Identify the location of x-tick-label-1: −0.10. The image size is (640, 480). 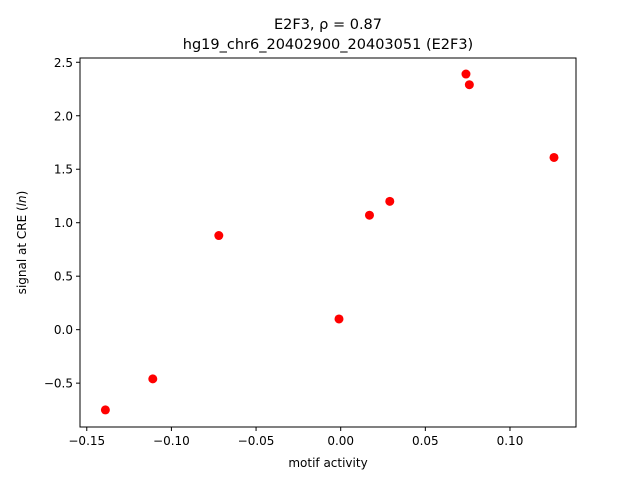
(171, 441).